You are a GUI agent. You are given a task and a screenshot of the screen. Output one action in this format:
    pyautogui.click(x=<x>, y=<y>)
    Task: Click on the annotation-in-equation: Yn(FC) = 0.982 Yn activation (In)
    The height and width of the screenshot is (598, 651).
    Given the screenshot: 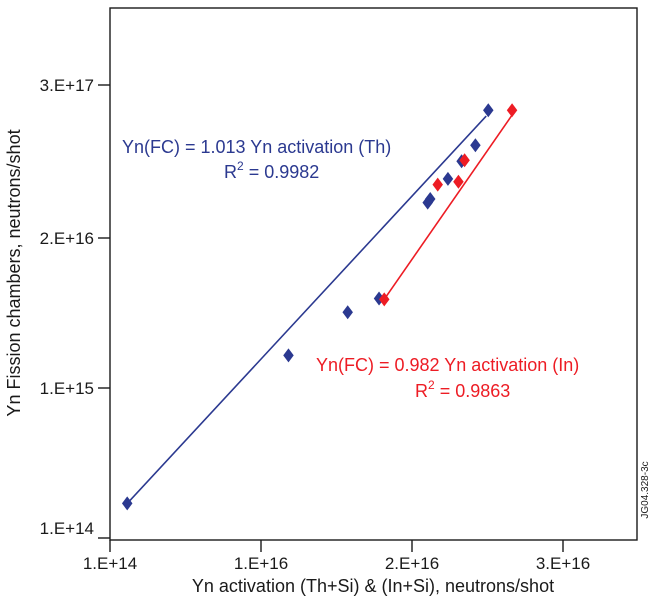 What is the action you would take?
    pyautogui.click(x=447, y=365)
    